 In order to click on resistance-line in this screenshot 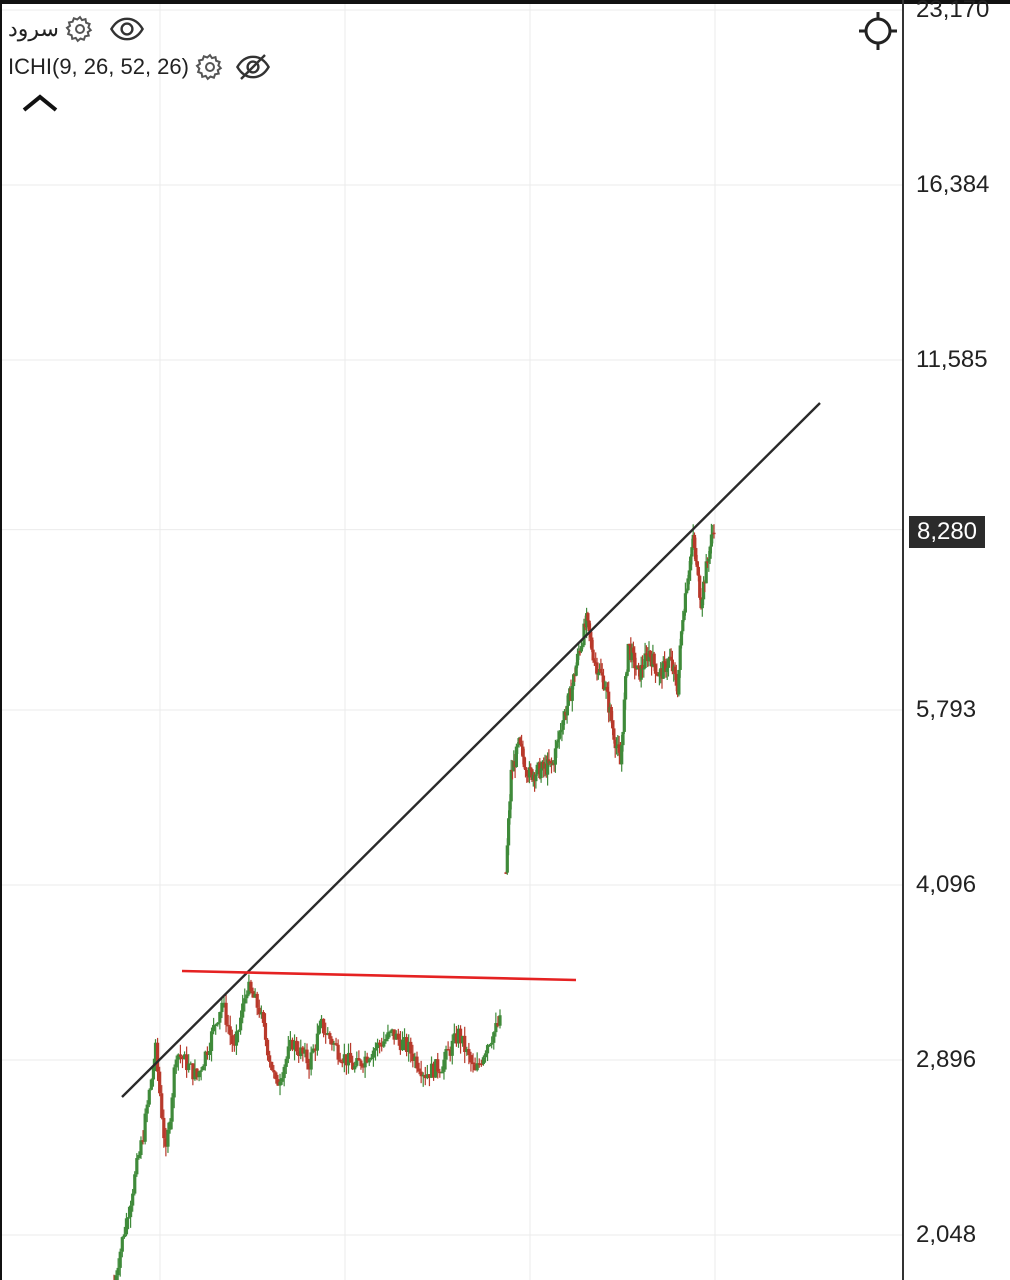, I will do `click(379, 975)`.